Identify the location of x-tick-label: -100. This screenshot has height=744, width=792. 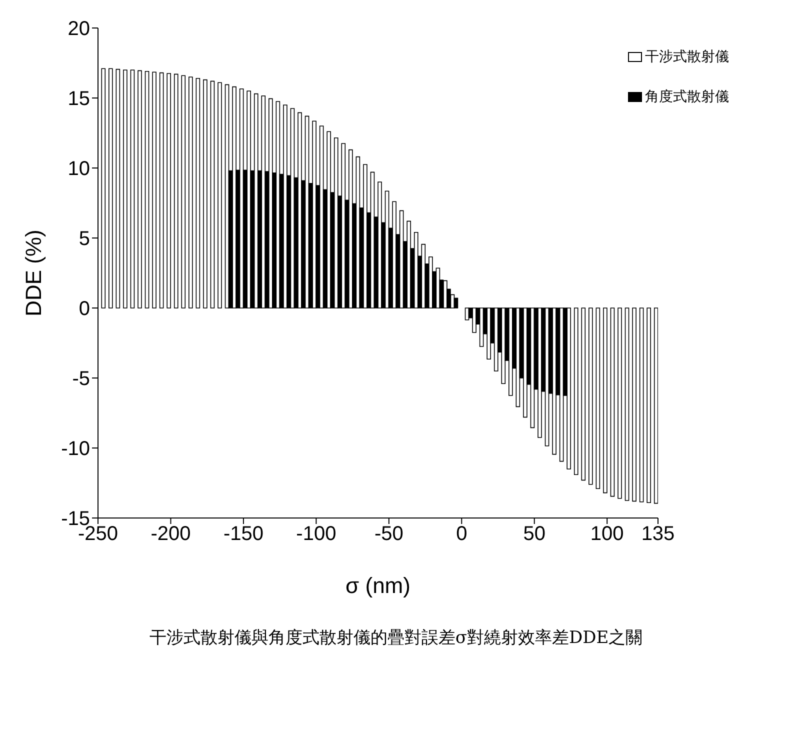
(316, 534).